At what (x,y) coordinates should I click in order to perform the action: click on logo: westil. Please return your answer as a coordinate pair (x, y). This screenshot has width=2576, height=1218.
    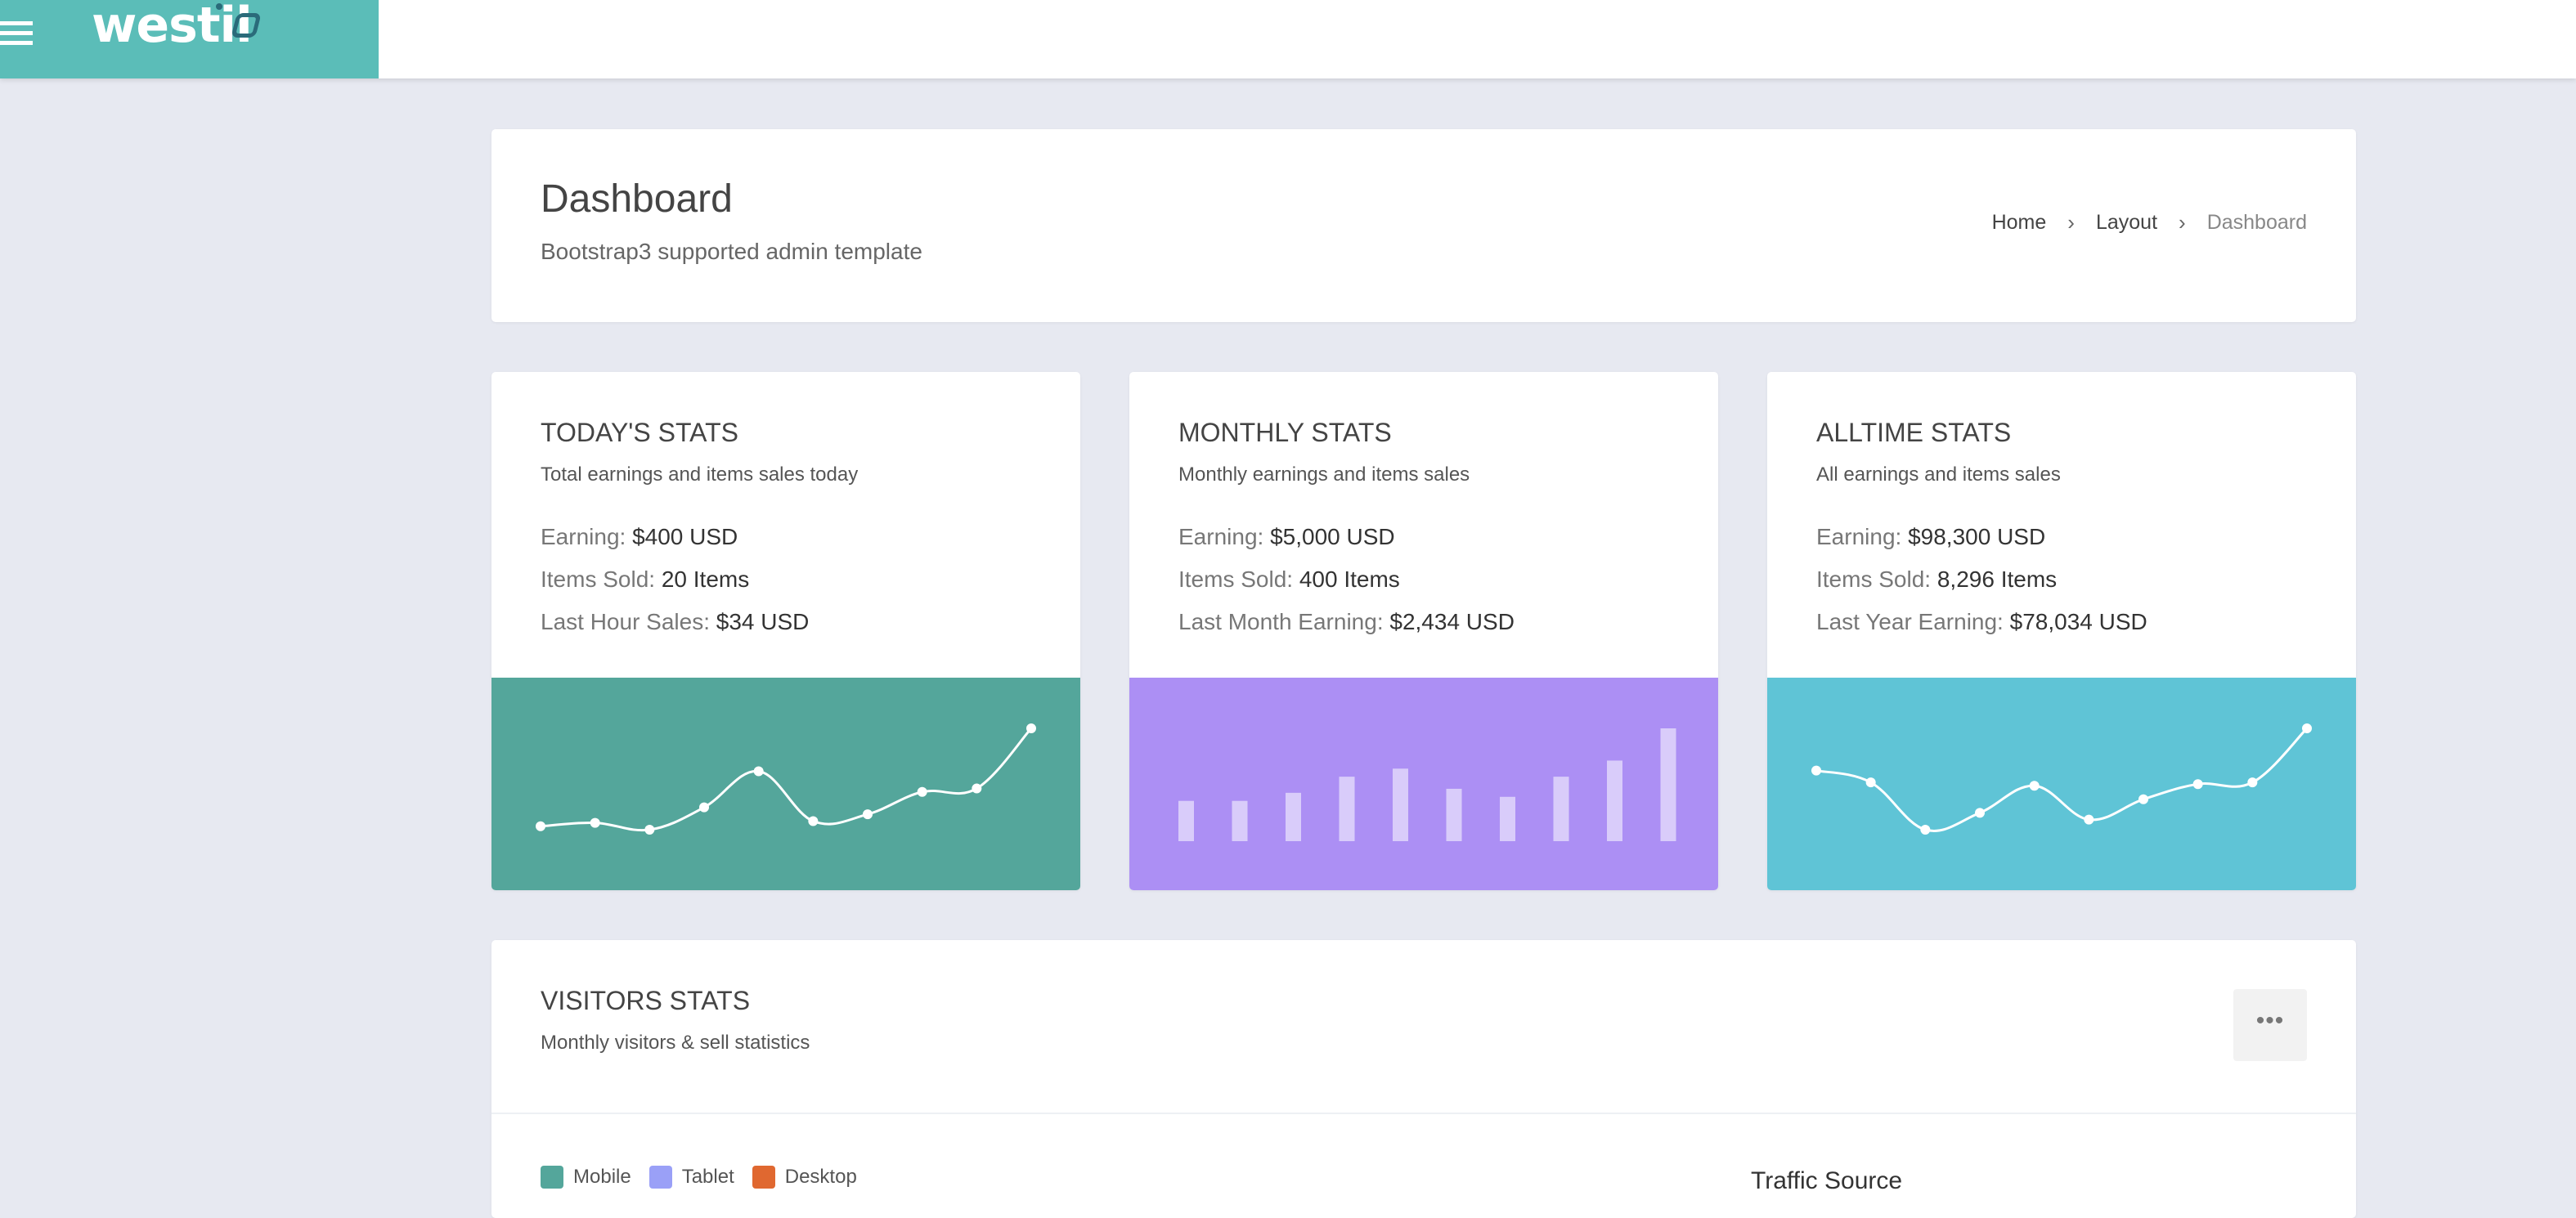
    Looking at the image, I should click on (172, 27).